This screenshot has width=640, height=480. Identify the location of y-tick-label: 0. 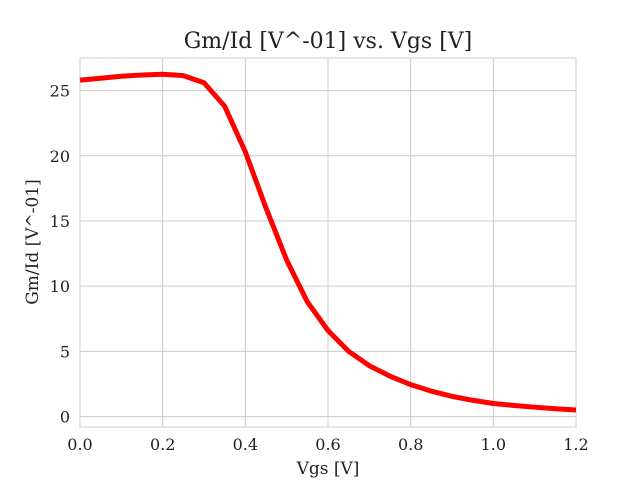
(65, 417).